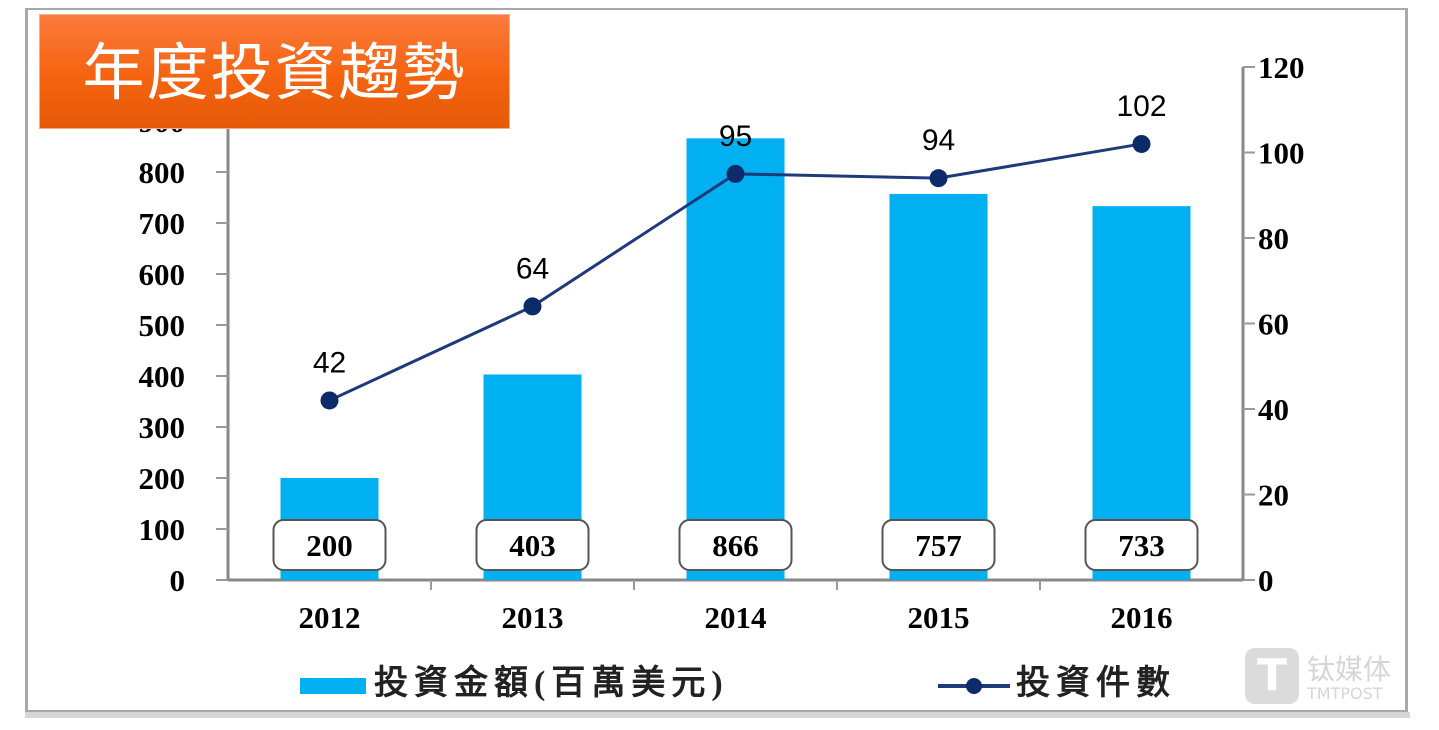 This screenshot has height=730, width=1439. What do you see at coordinates (1273, 495) in the screenshot?
I see `right-tick-label: 20` at bounding box center [1273, 495].